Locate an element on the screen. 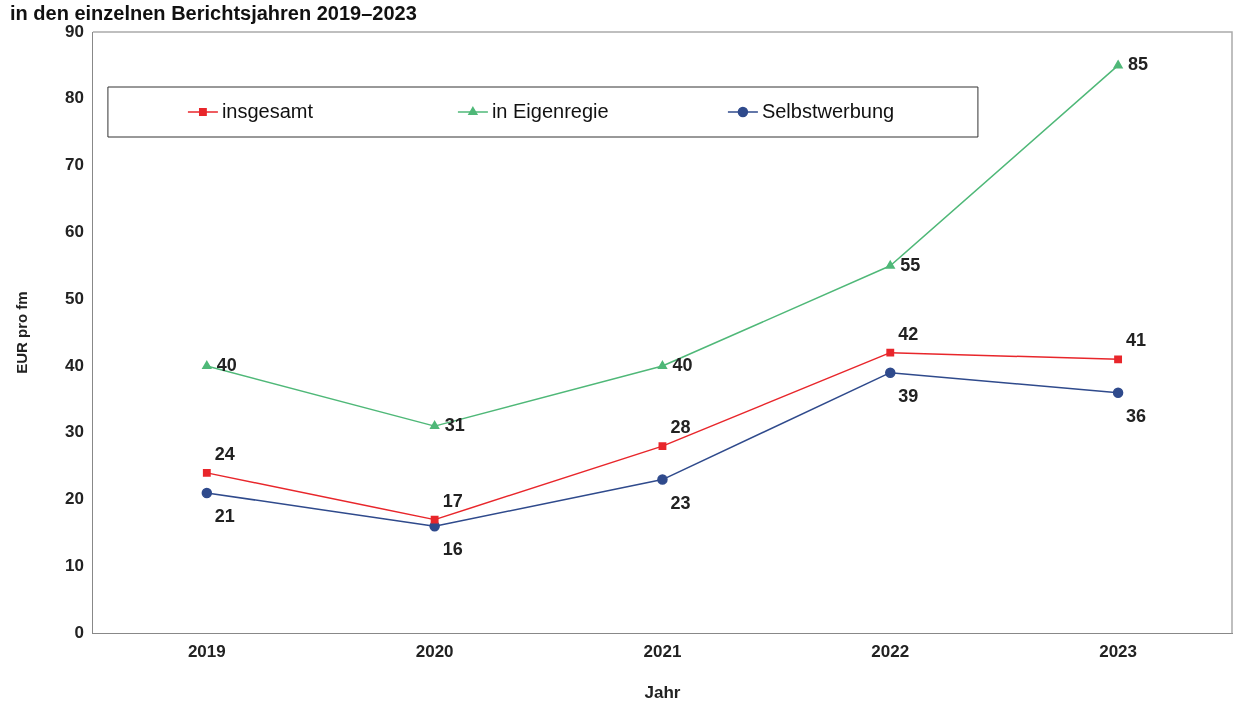  x-tick-label: 2022 is located at coordinates (890, 652).